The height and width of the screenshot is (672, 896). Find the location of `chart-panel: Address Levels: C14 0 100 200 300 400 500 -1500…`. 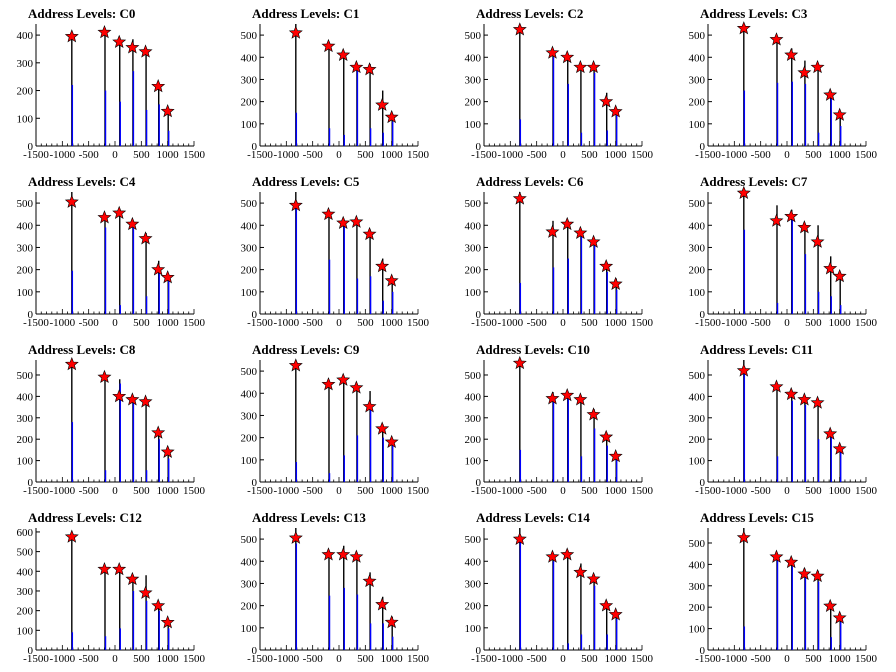

chart-panel: Address Levels: C14 0 100 200 300 400 500 -1500… is located at coordinates (559, 587).